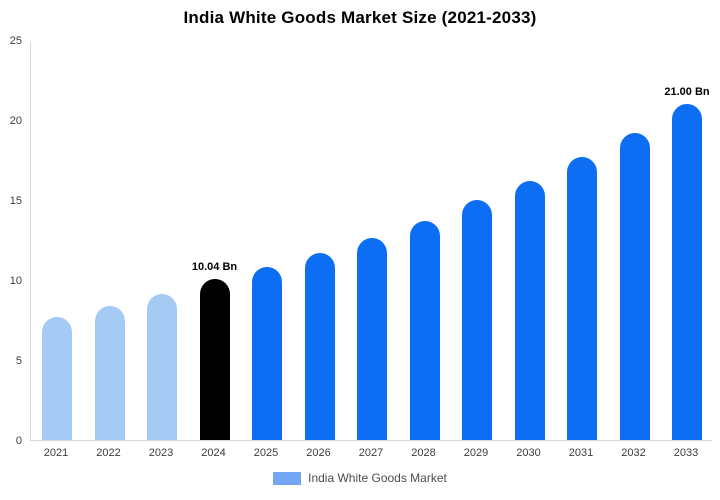 The height and width of the screenshot is (500, 720). I want to click on bar-2024, so click(214, 359).